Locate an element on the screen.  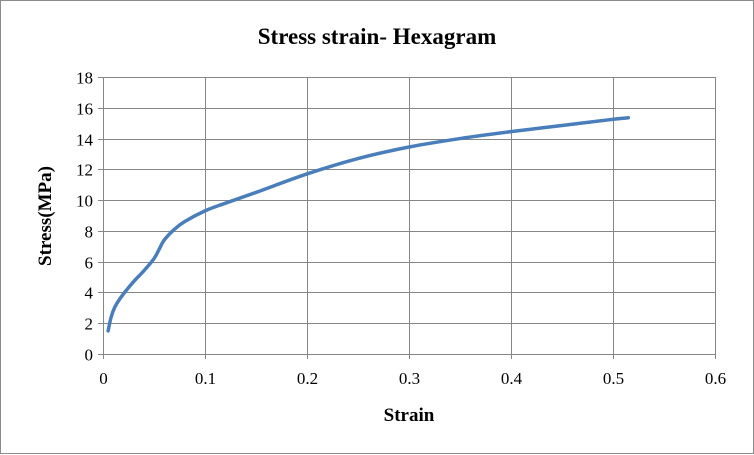
y-tick-label: 8 is located at coordinates (89, 232).